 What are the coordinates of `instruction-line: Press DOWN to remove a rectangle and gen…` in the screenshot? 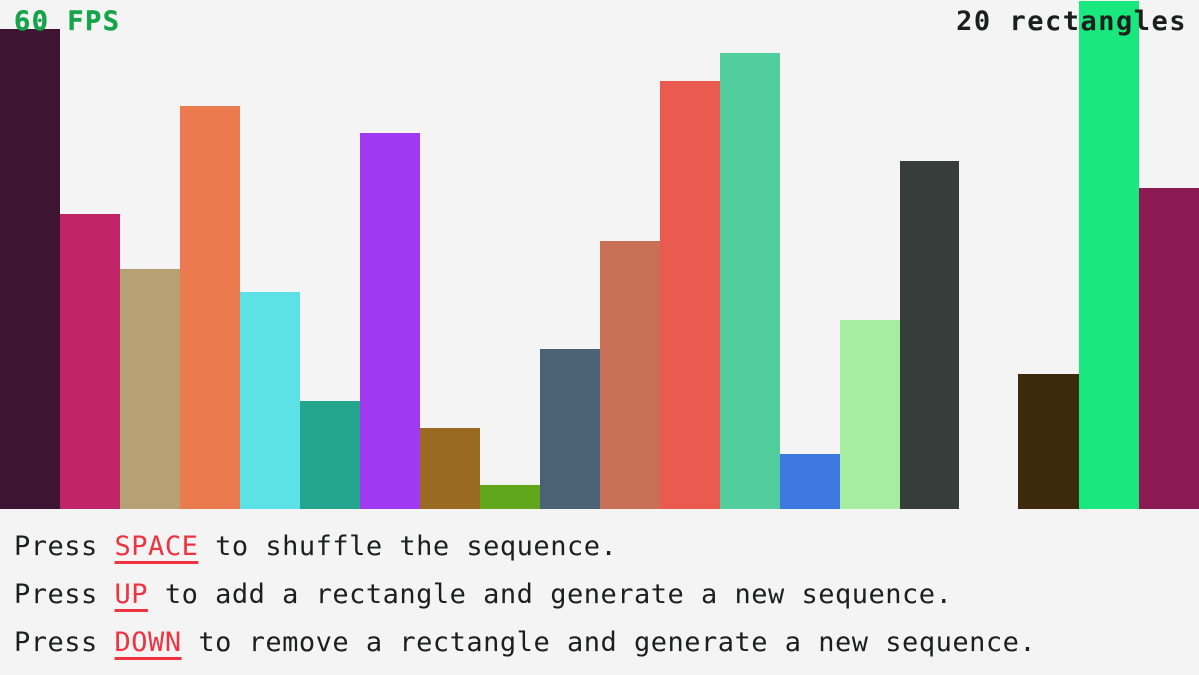 It's located at (606, 643).